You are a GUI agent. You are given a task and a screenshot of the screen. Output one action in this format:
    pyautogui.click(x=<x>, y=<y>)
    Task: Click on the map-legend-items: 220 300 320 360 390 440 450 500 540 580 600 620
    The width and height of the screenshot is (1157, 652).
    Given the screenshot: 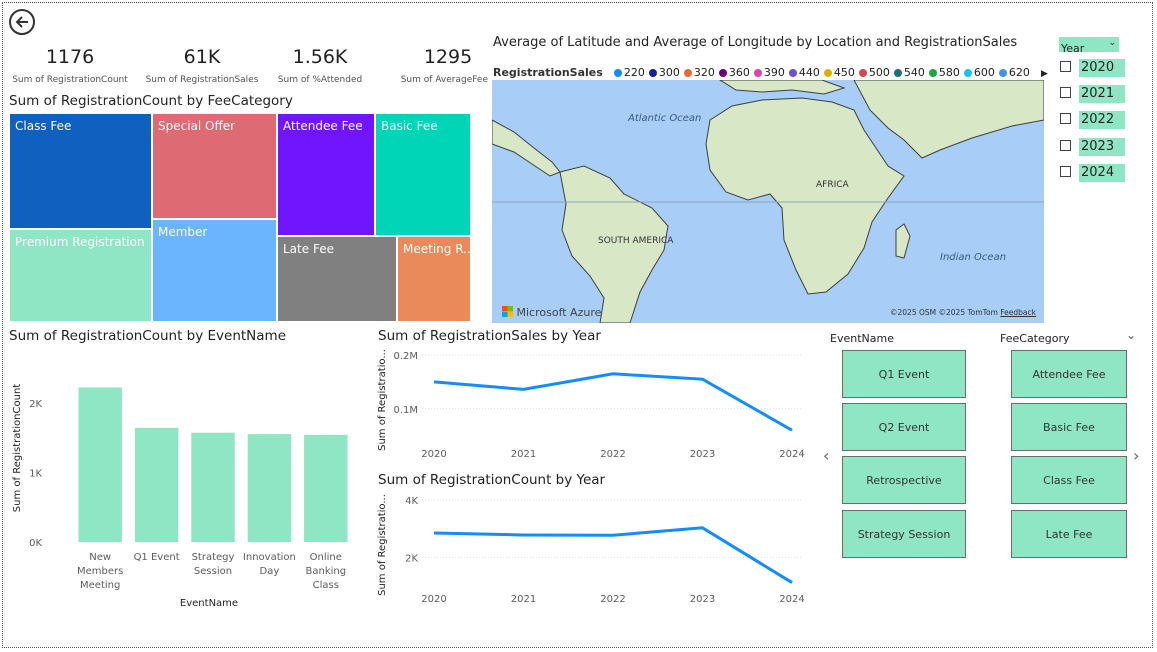 What is the action you would take?
    pyautogui.click(x=823, y=70)
    